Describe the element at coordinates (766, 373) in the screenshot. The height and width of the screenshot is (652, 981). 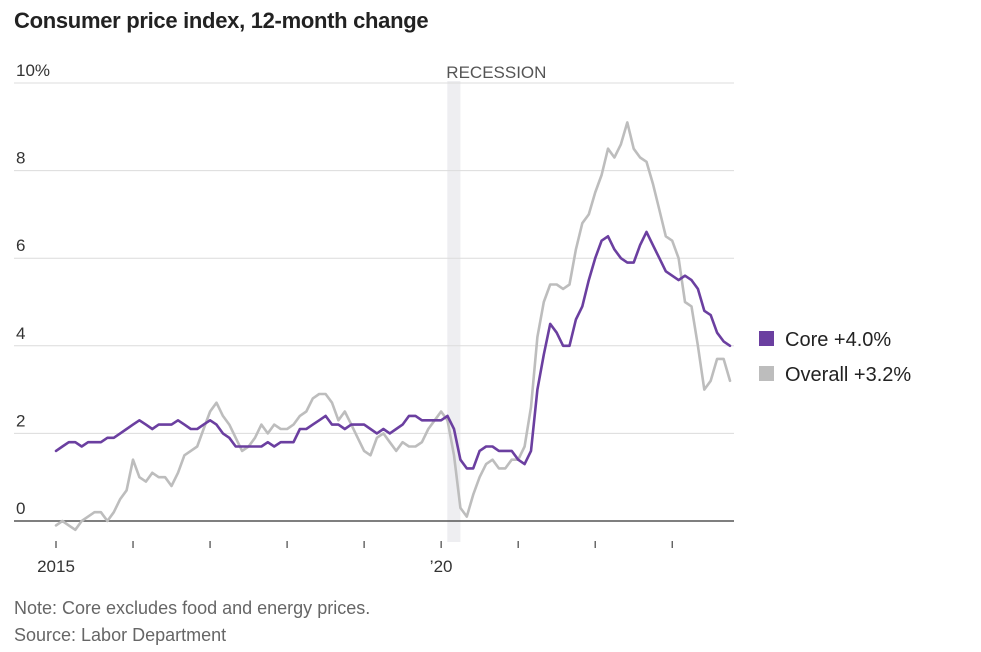
I see `legend-swatch-overall` at that location.